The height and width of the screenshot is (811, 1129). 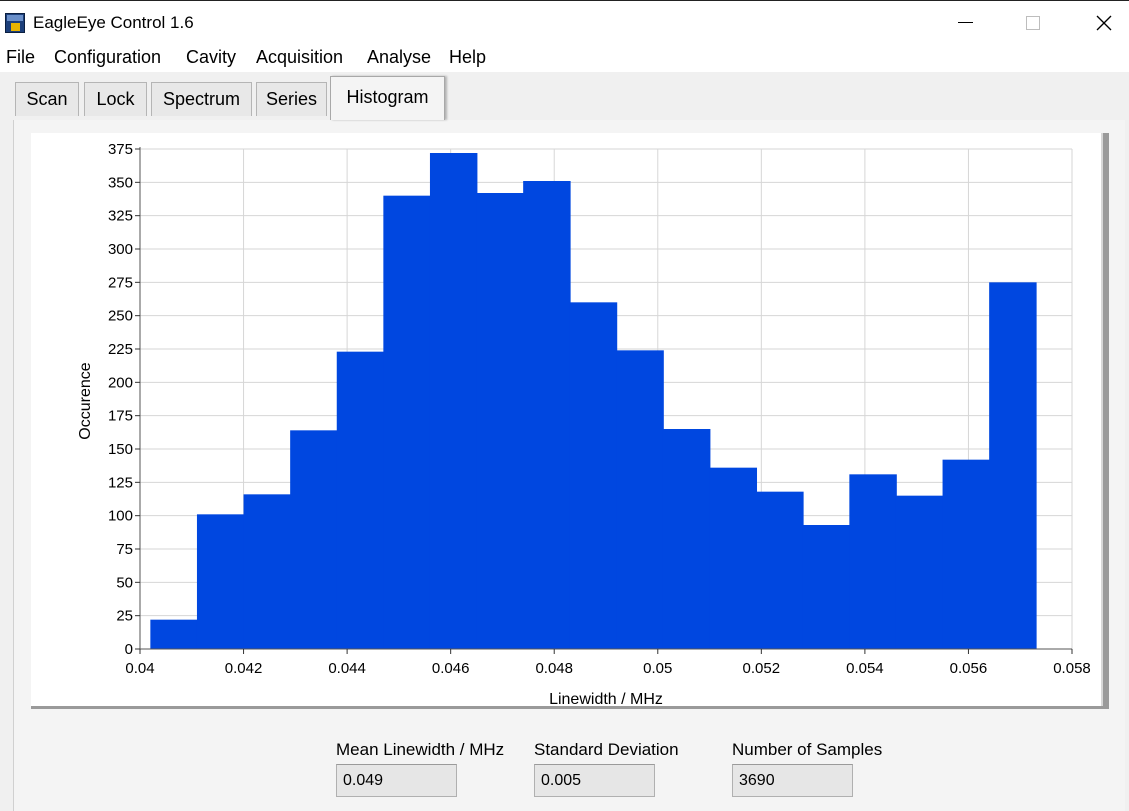 I want to click on x-tick-label: 0.058, so click(x=1072, y=668).